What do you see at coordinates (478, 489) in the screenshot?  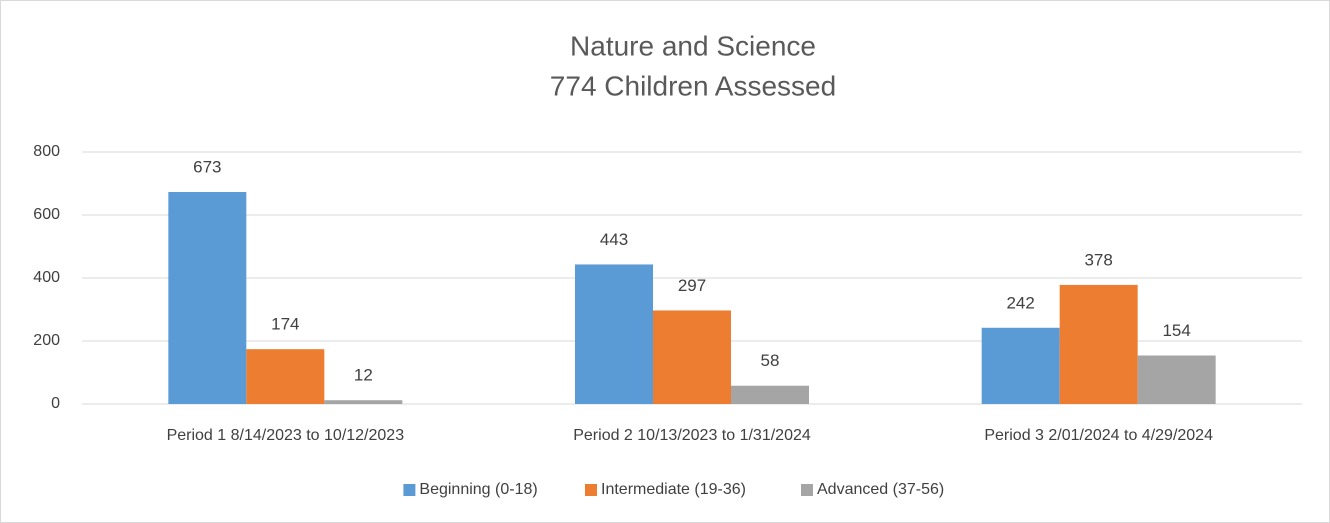 I see `legend-label: Beginning (0-18)` at bounding box center [478, 489].